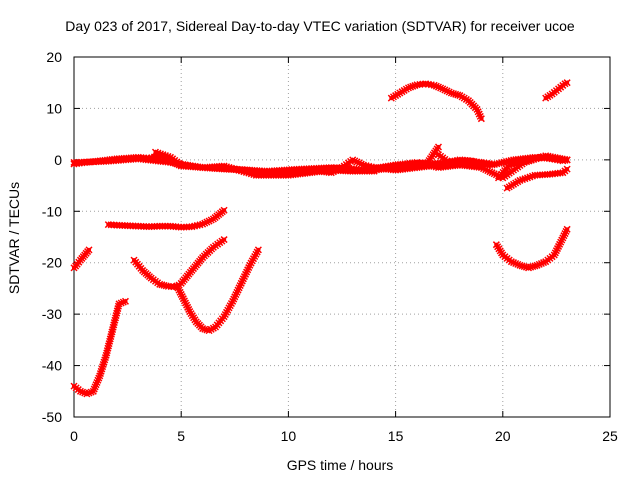 Image resolution: width=640 pixels, height=480 pixels. What do you see at coordinates (52, 417) in the screenshot?
I see `y-tick-label: -50` at bounding box center [52, 417].